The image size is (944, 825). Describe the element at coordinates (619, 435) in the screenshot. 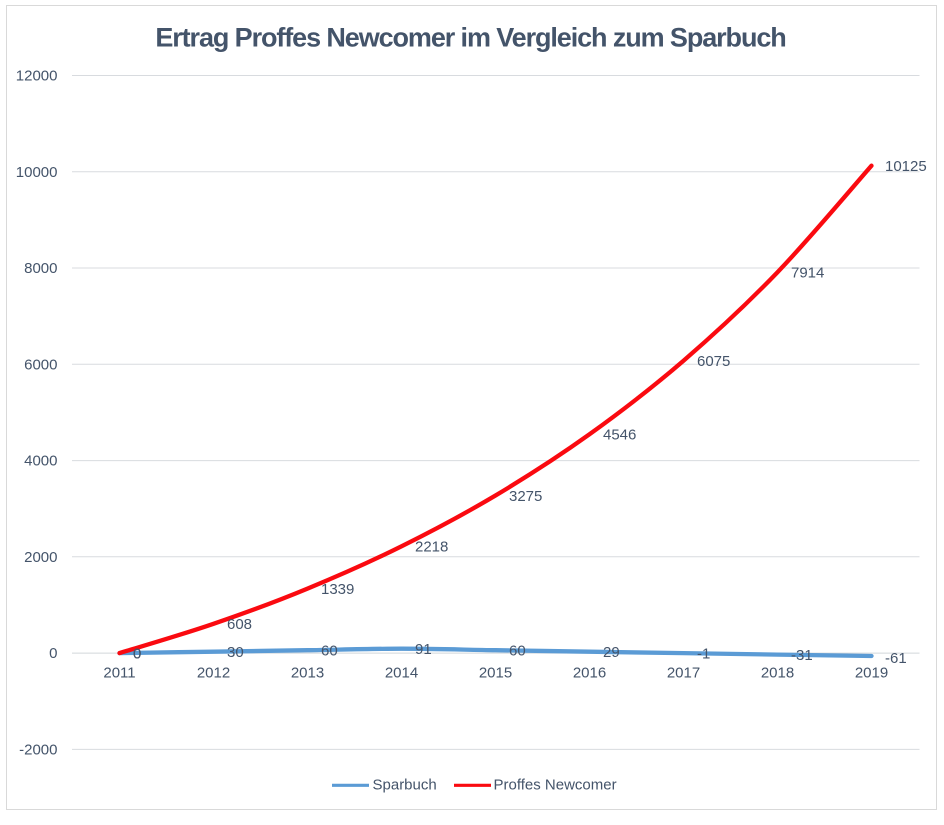

I see `svg-text: 4546` at that location.